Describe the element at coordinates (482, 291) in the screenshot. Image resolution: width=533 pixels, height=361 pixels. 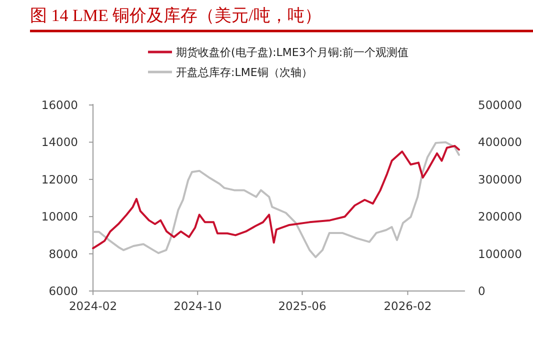
I see `y2-tick-label: 0` at that location.